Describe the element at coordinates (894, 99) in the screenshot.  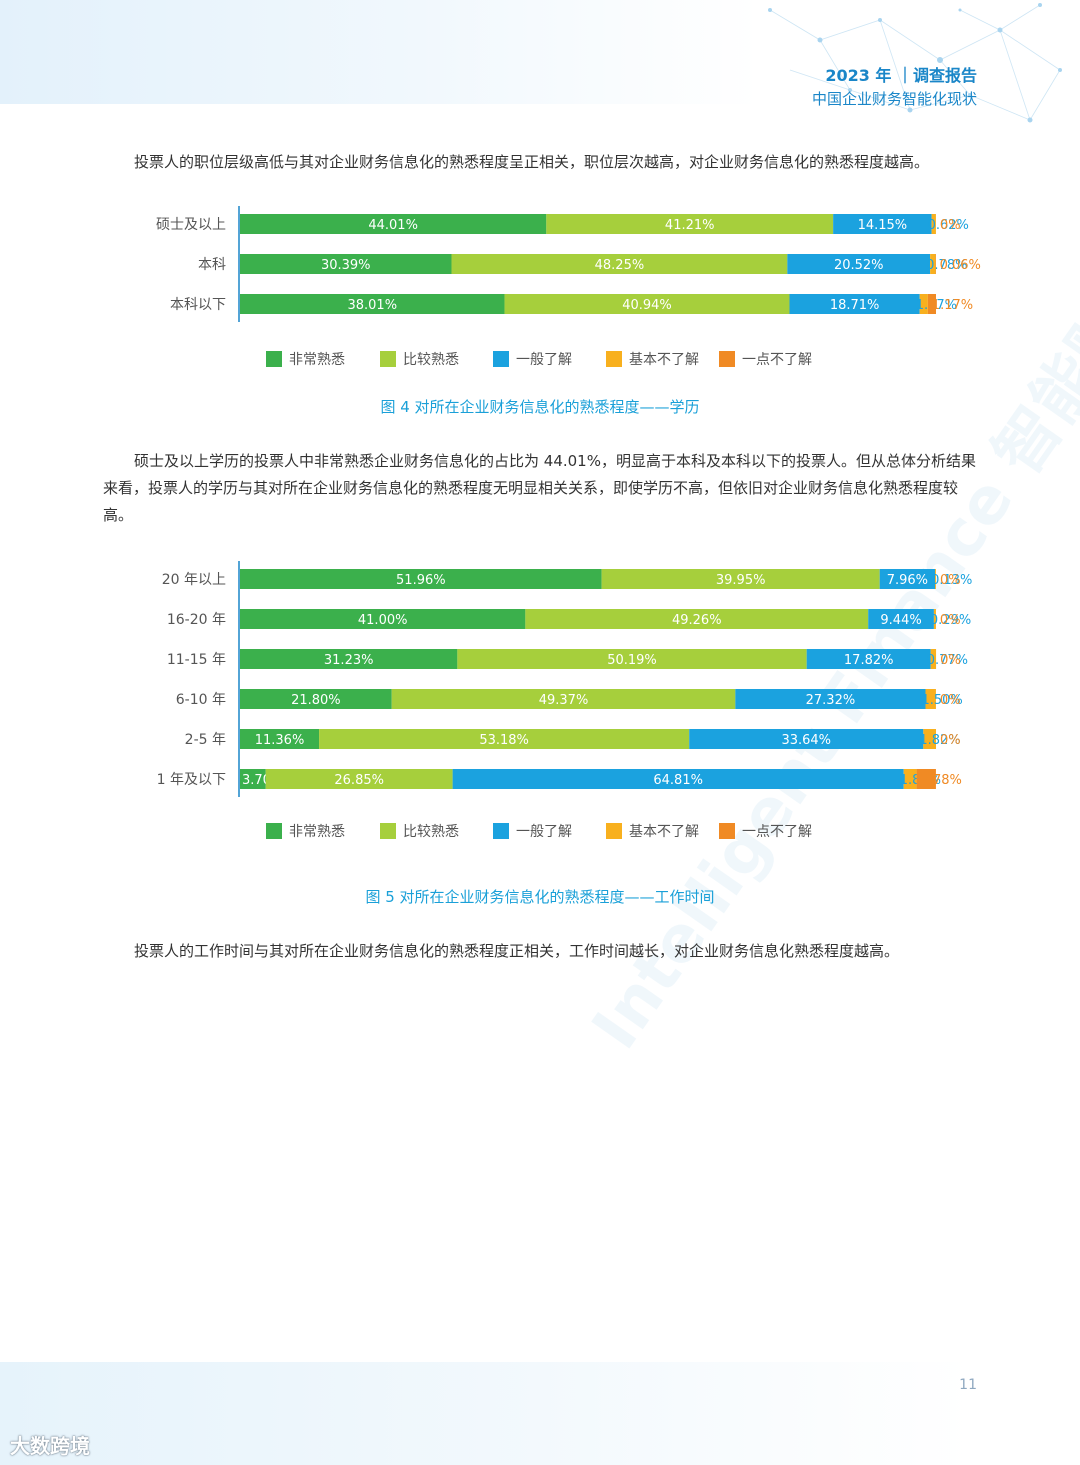
I see `report-subtitle: 中国企业财务智能化现状` at that location.